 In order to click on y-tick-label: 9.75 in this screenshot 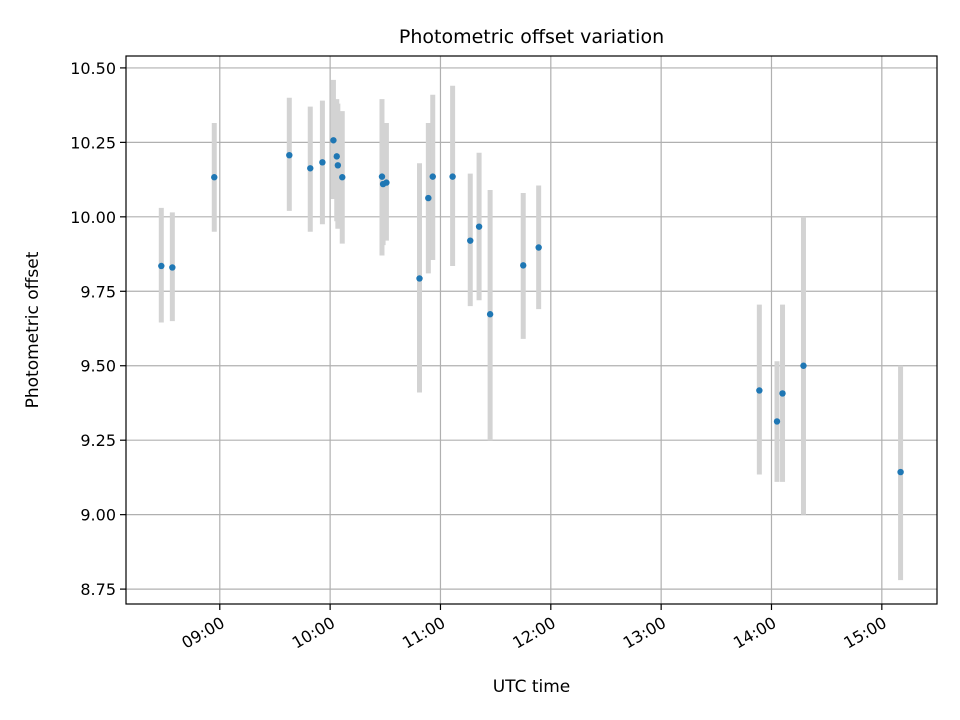, I will do `click(98, 291)`.